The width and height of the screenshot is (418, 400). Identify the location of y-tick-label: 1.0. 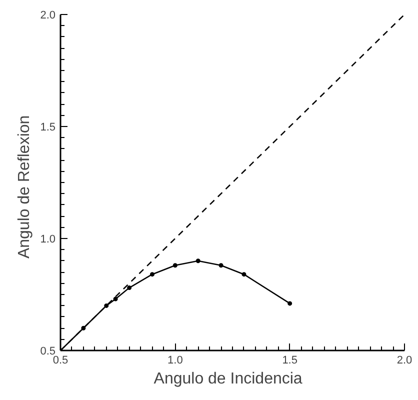
(48, 240).